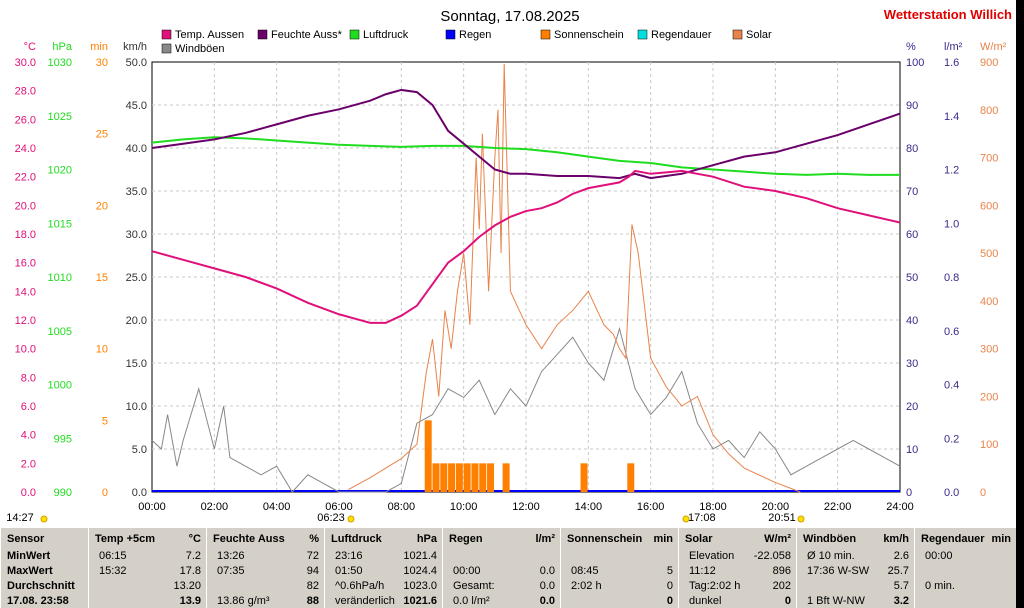 This screenshot has height=608, width=1024. What do you see at coordinates (102, 278) in the screenshot?
I see `sun-axis-tick: 15` at bounding box center [102, 278].